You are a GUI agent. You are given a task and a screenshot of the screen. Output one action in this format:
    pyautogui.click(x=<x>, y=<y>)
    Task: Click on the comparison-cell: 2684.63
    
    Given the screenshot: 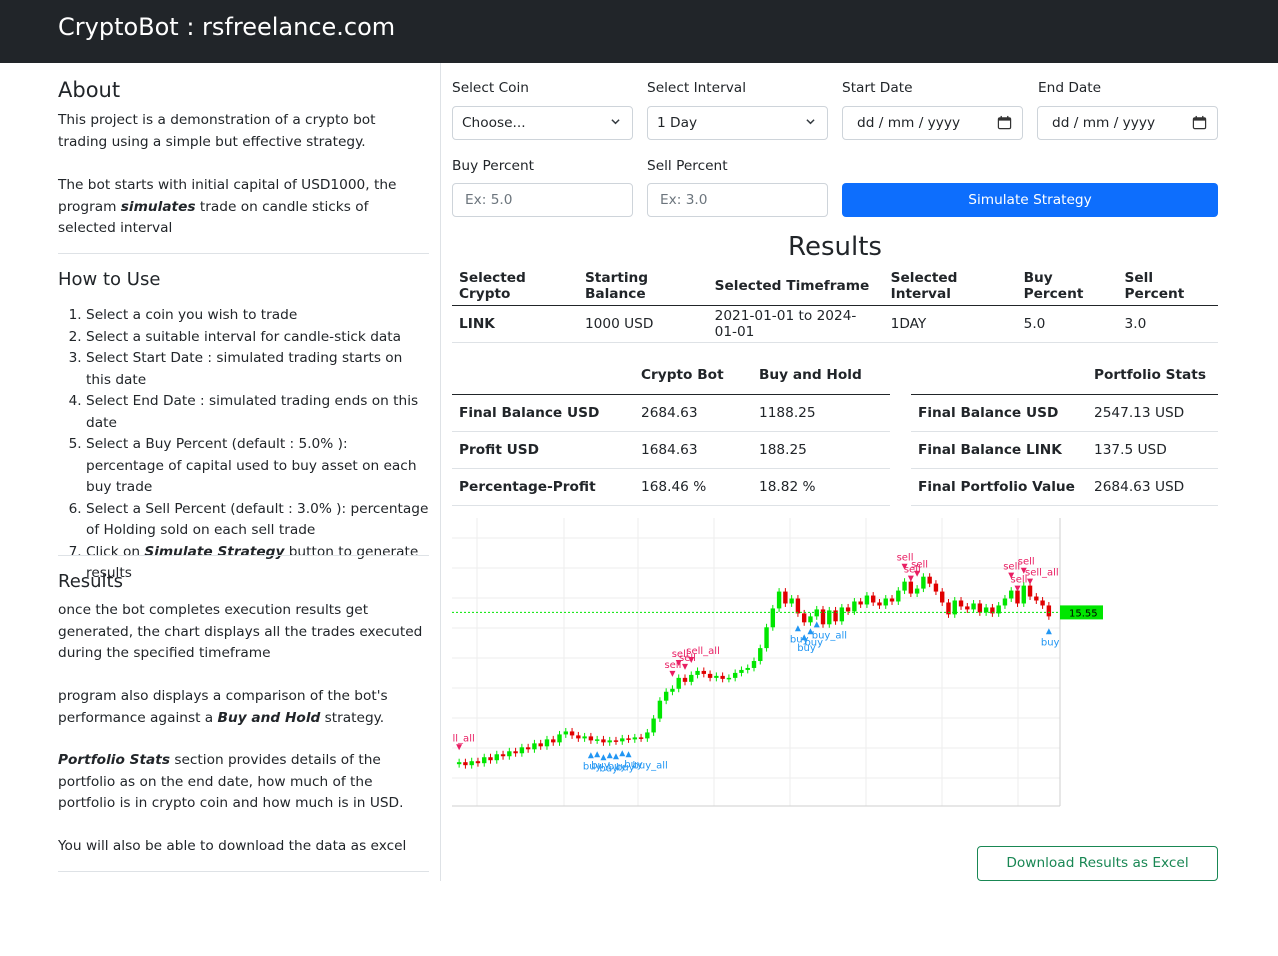 What is the action you would take?
    pyautogui.click(x=693, y=413)
    